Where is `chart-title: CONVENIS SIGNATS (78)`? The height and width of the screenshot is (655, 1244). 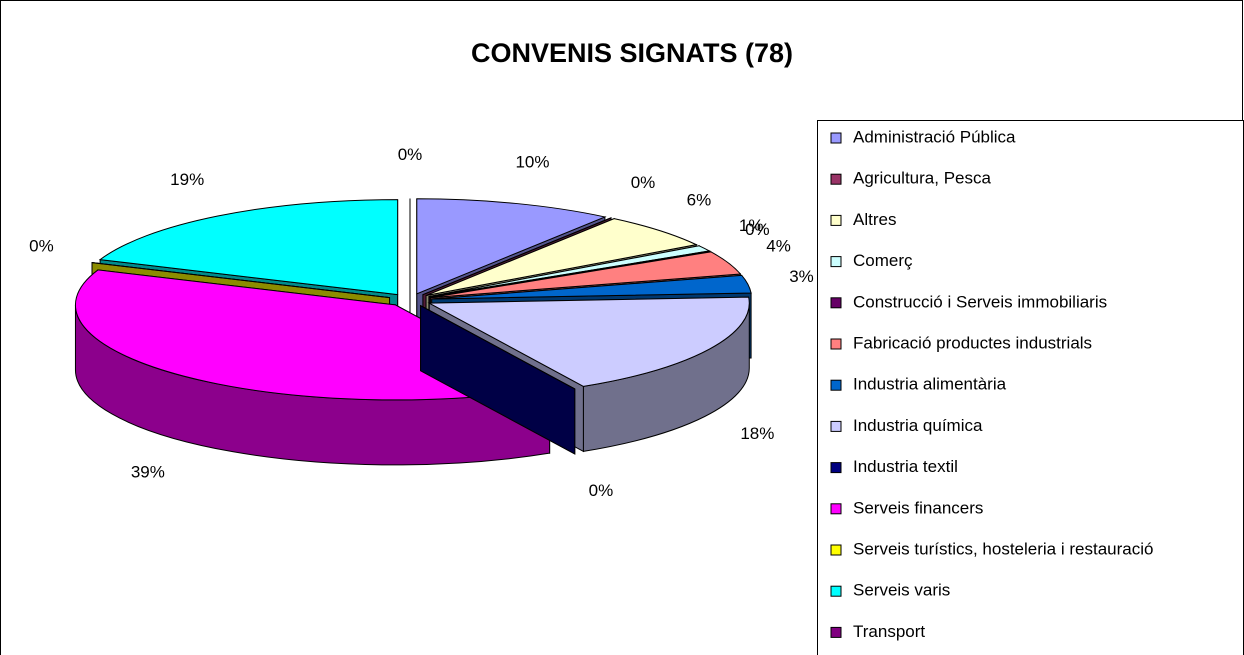 chart-title: CONVENIS SIGNATS (78) is located at coordinates (632, 53).